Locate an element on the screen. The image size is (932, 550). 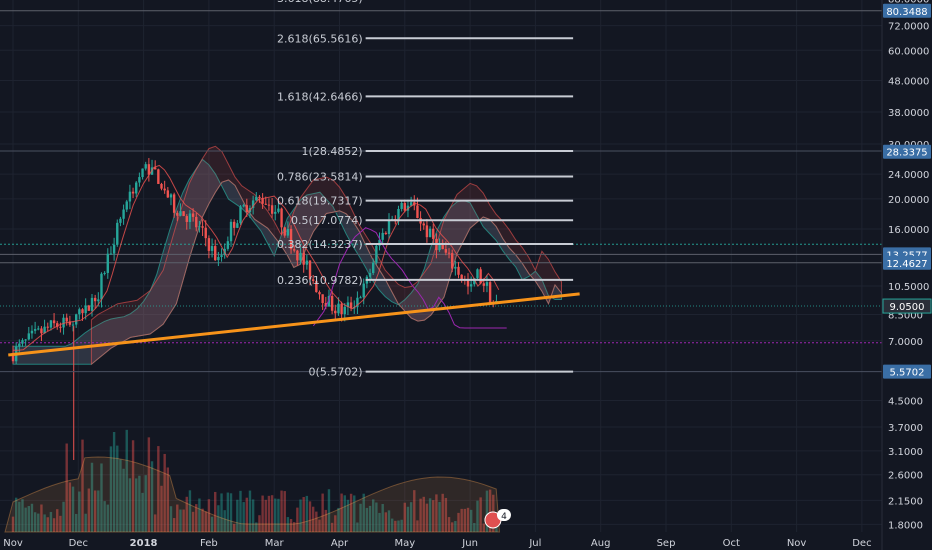
fib-level-label: 0.786(23.5814) is located at coordinates (320, 177).